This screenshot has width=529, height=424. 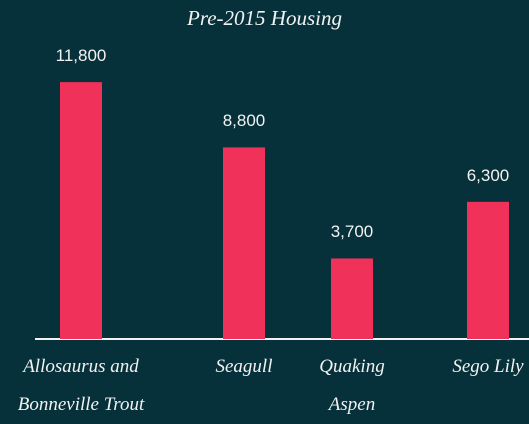 I want to click on value-label: 3,700, so click(x=352, y=232).